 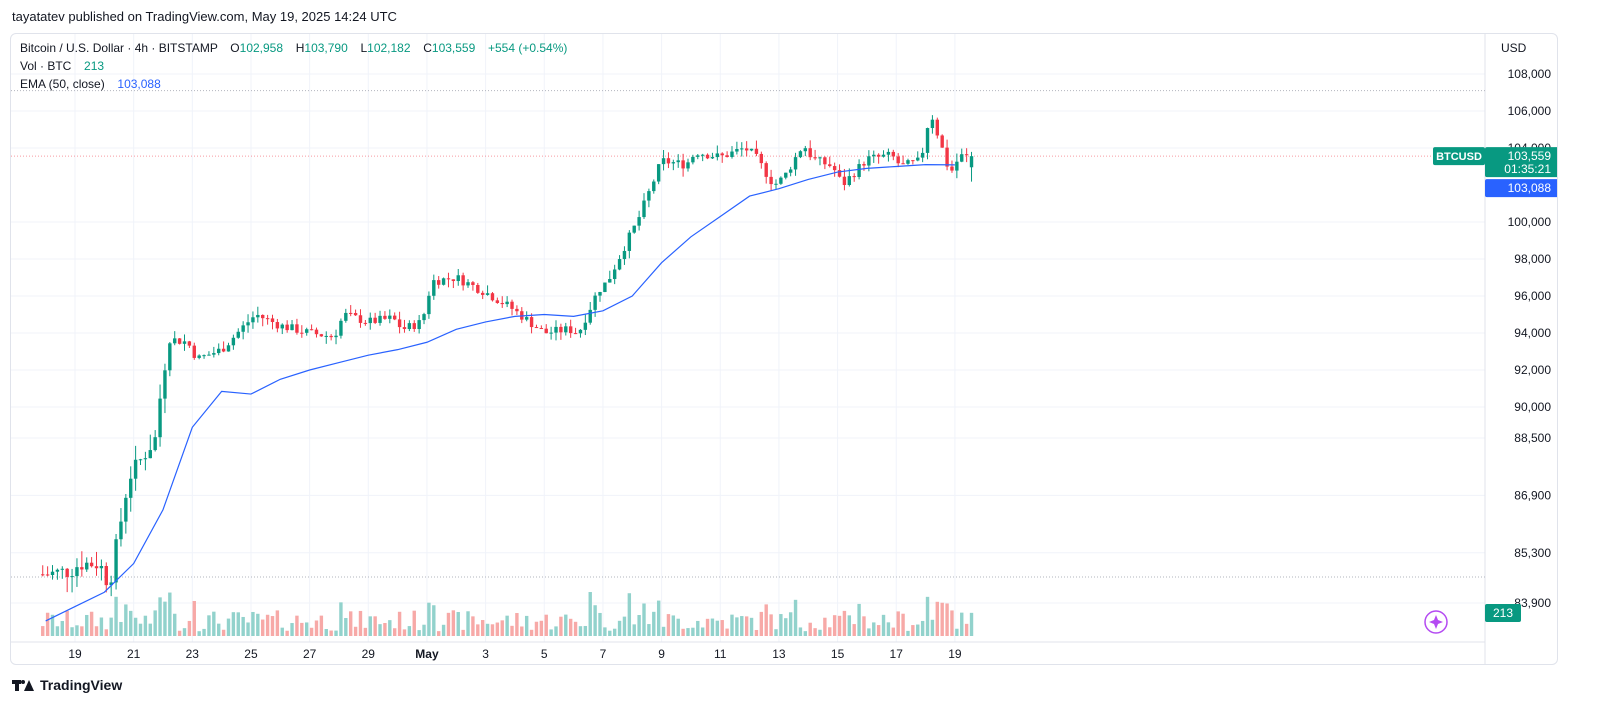 I want to click on last-price-value: 103,559, so click(x=1530, y=156).